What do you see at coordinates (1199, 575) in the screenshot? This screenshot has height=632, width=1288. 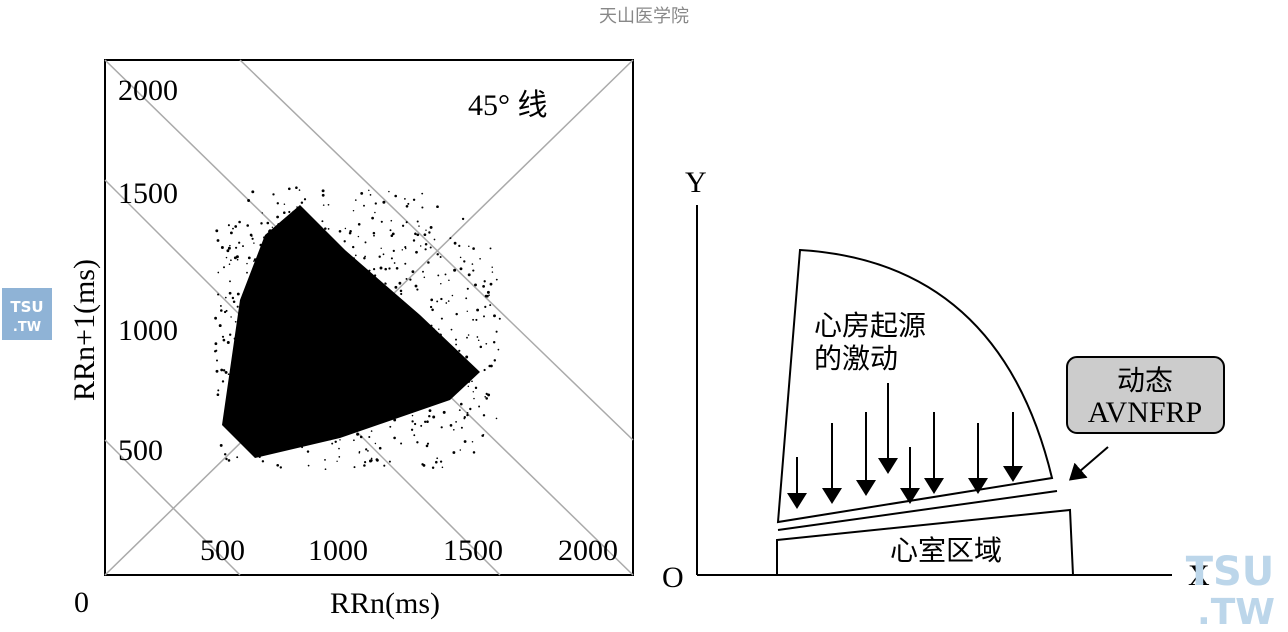 I see `x-axis-label: X` at bounding box center [1199, 575].